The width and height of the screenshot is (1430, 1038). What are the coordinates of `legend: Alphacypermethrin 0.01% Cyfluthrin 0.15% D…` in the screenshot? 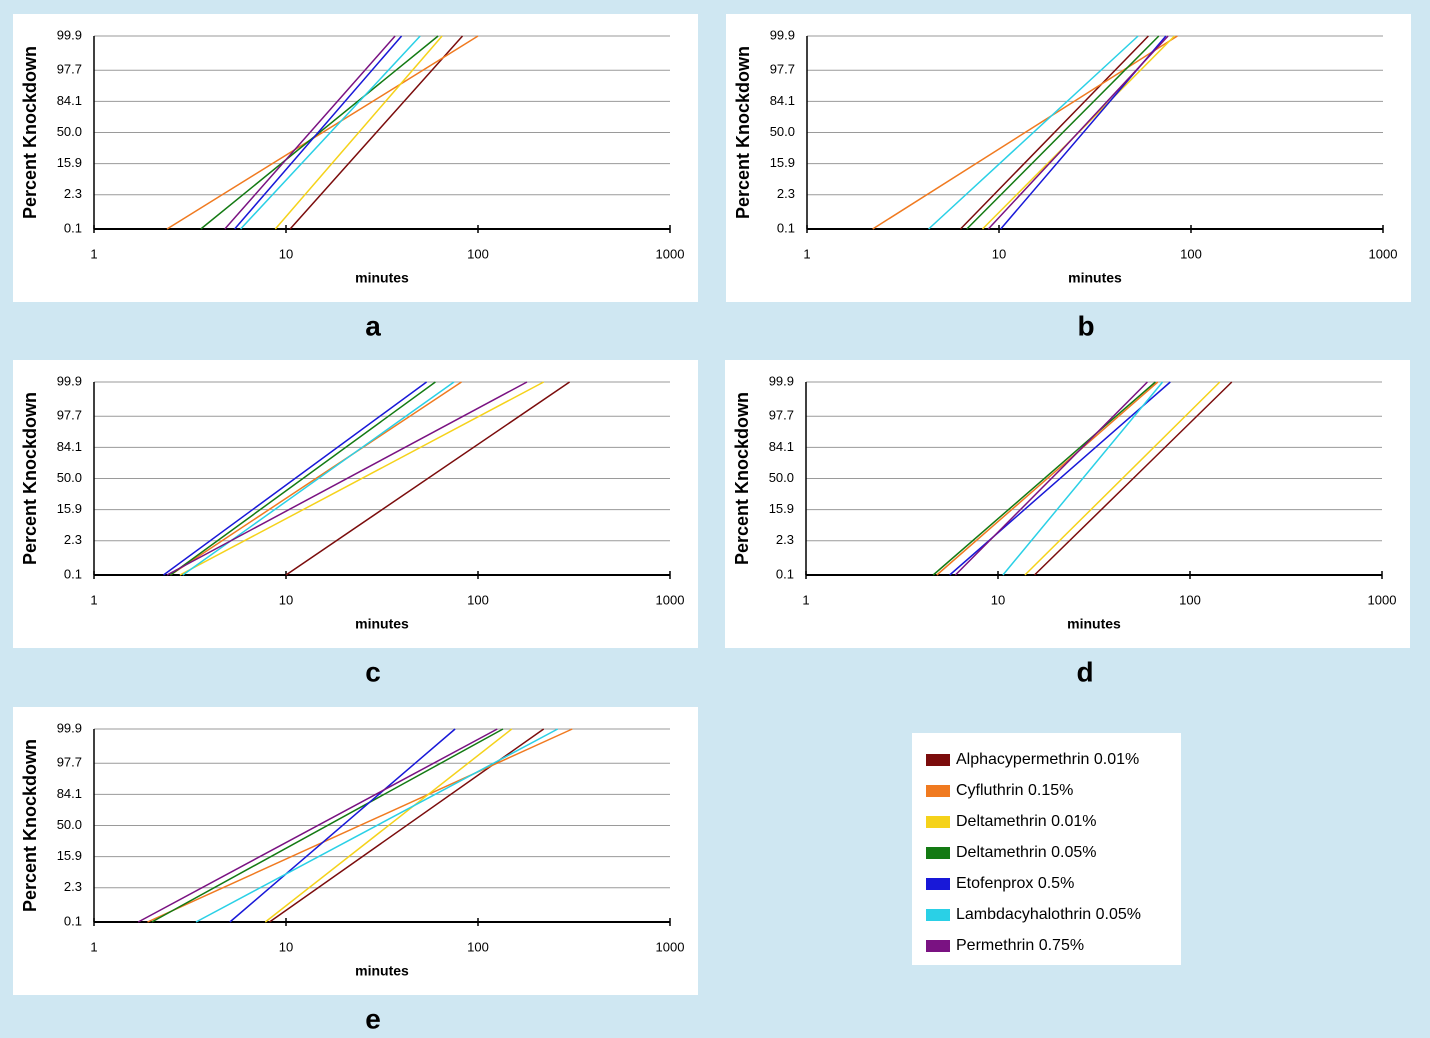 It's located at (1046, 849).